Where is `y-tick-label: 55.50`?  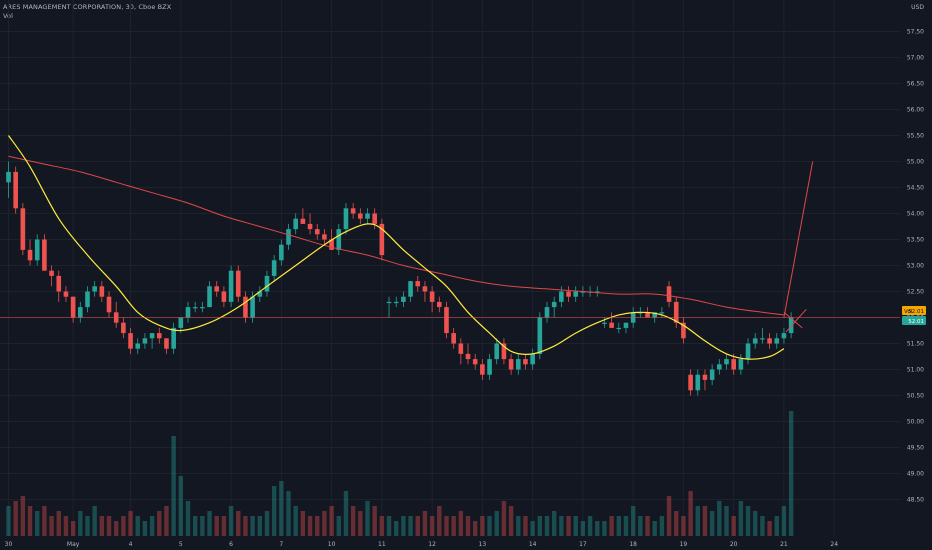
y-tick-label: 55.50 is located at coordinates (915, 136).